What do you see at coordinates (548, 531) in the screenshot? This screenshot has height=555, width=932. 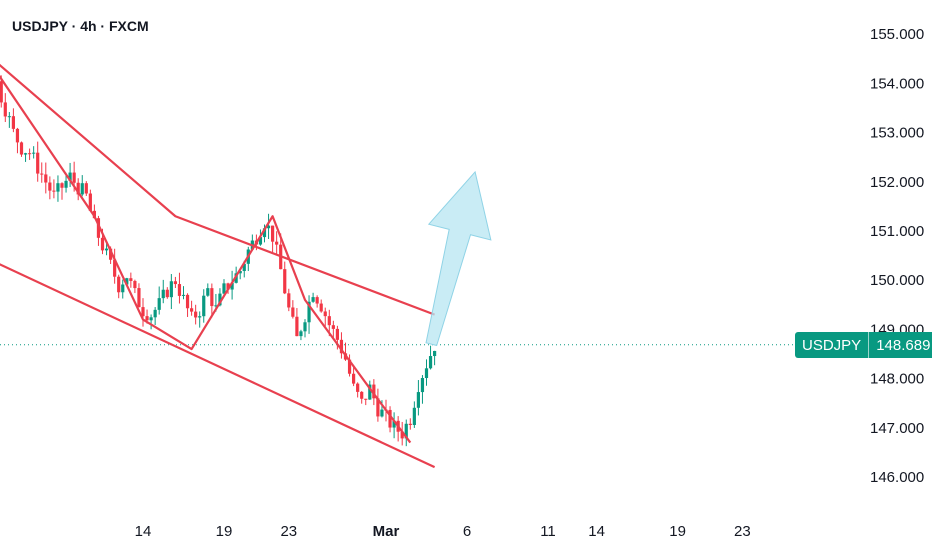 I see `x-tick-label: 11` at bounding box center [548, 531].